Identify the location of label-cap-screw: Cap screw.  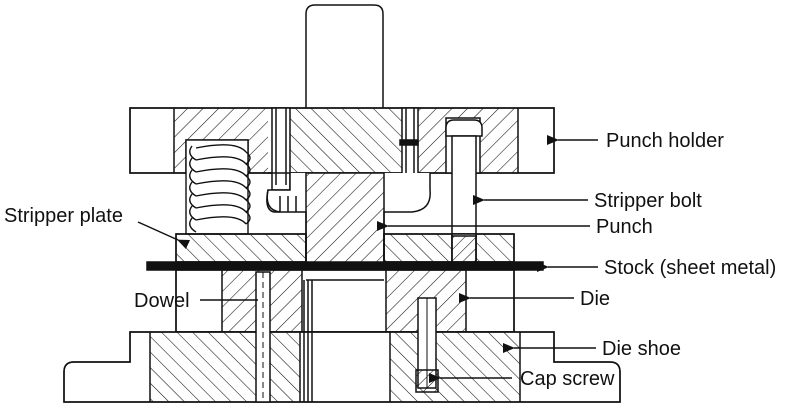
(567, 379).